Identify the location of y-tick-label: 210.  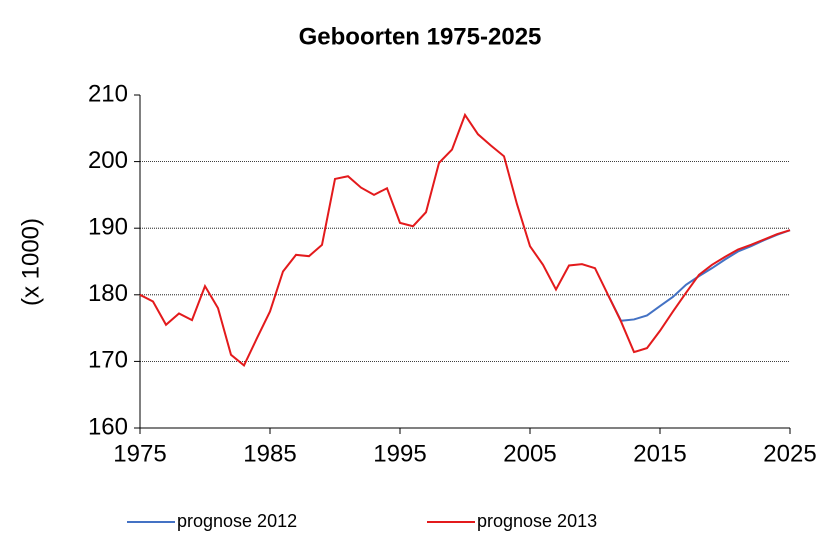
(108, 93).